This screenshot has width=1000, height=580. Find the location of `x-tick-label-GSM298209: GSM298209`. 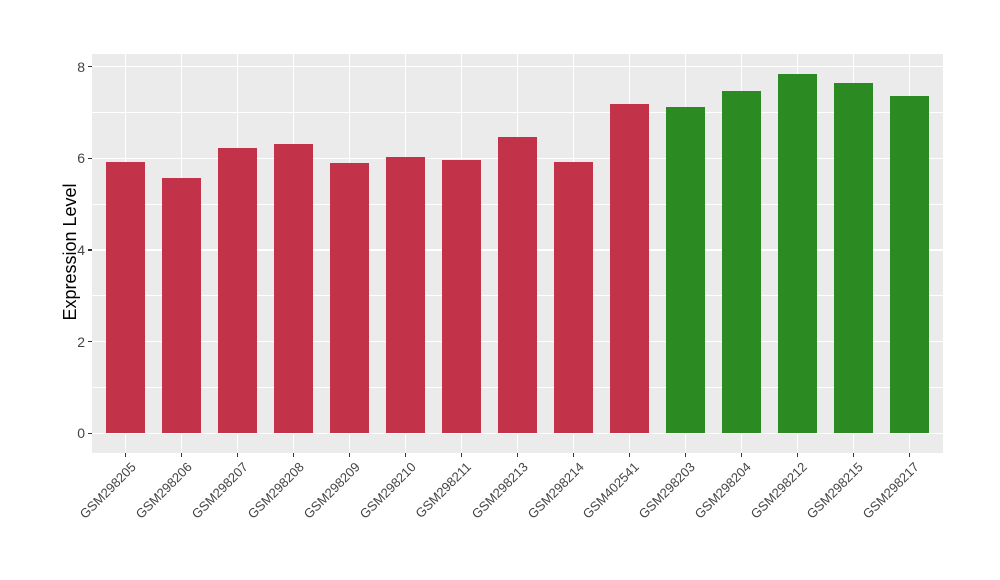

x-tick-label-GSM298209: GSM298209 is located at coordinates (331, 490).